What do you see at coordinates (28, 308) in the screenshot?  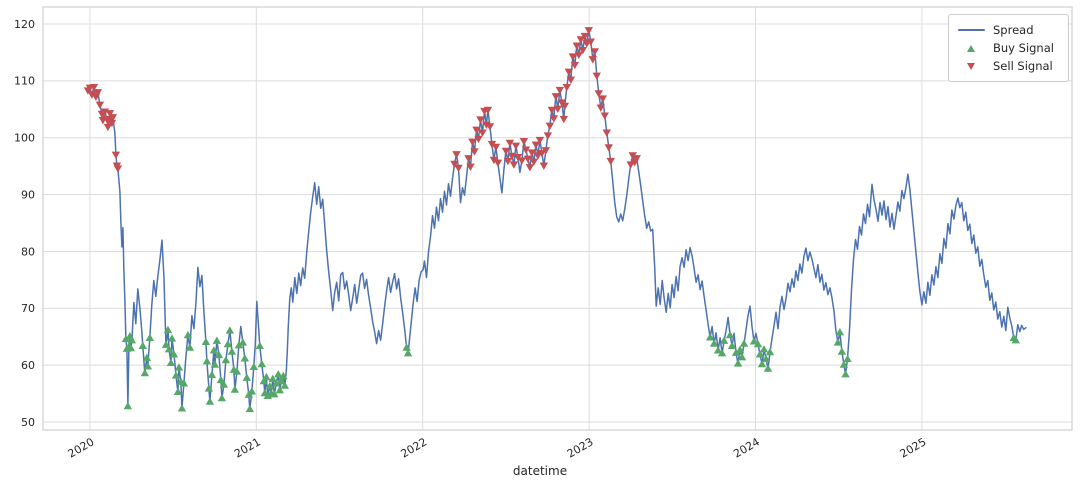 I see `y-tick-label: 70` at bounding box center [28, 308].